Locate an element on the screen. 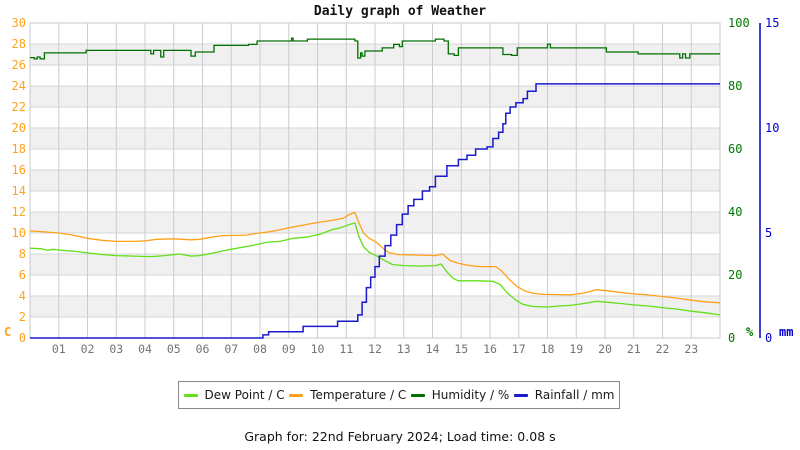 The width and height of the screenshot is (800, 450). axis-tick-label: 23 is located at coordinates (691, 349).